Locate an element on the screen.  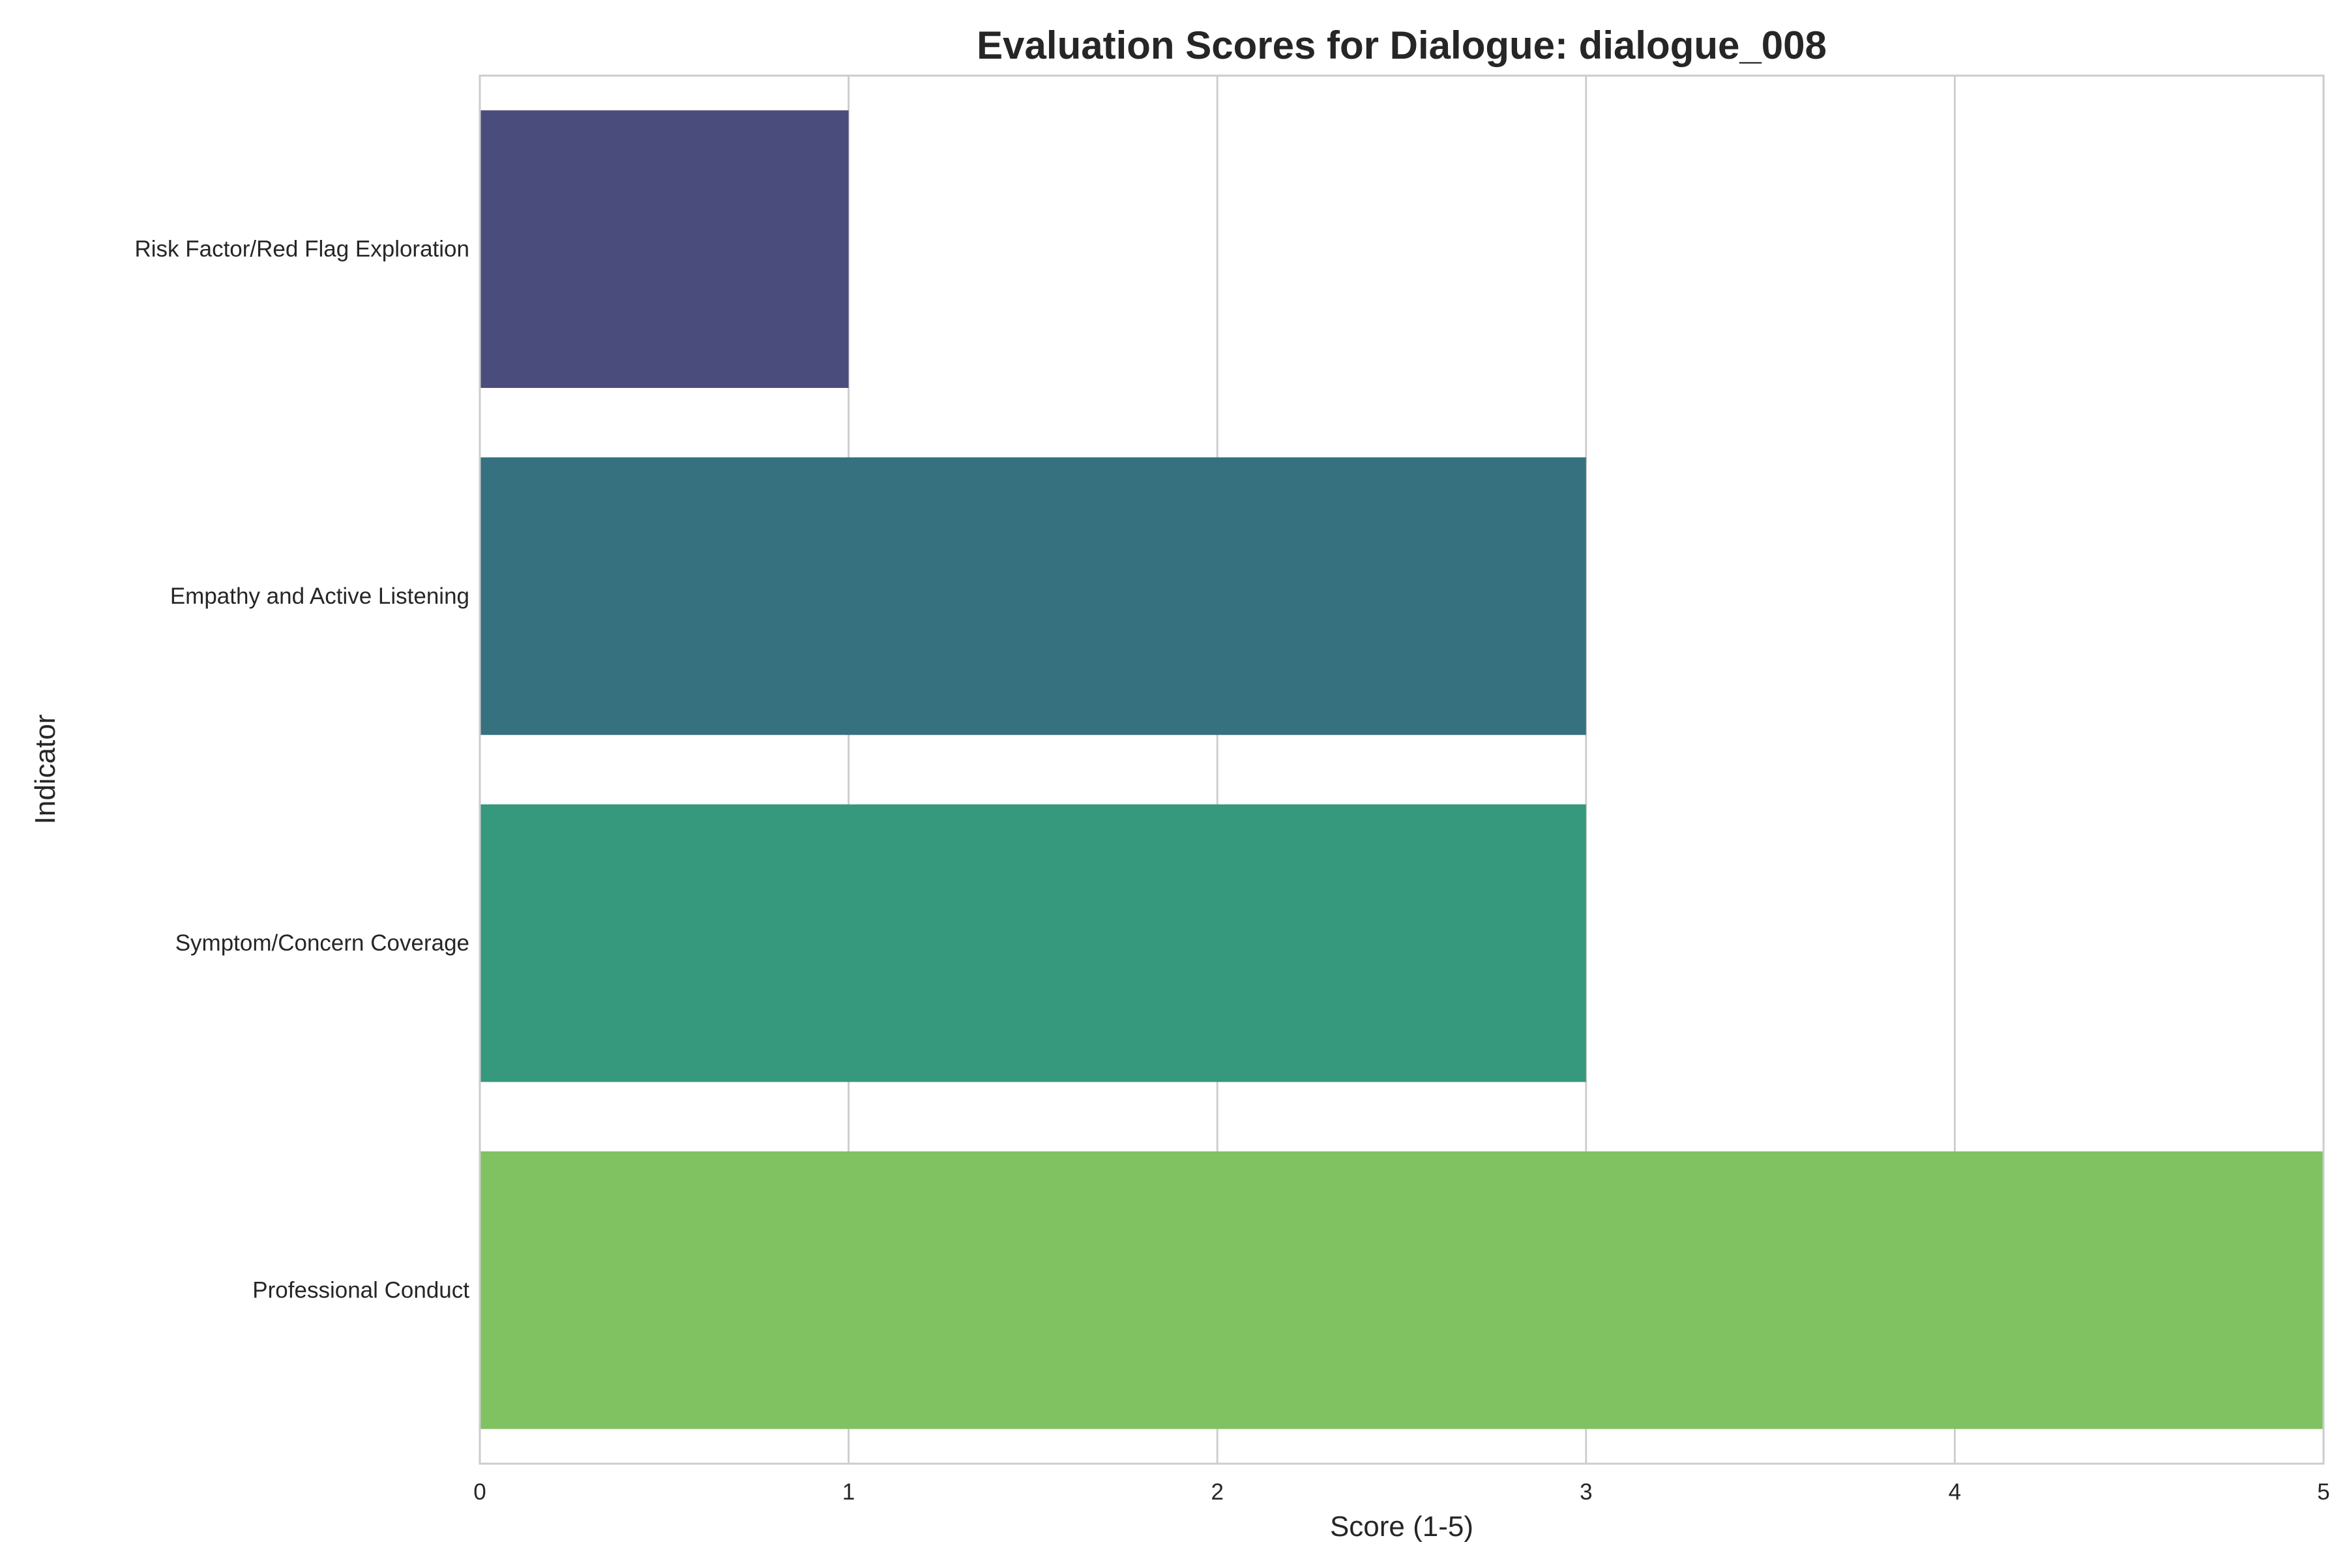
x-tick-label: 0 is located at coordinates (479, 1492).